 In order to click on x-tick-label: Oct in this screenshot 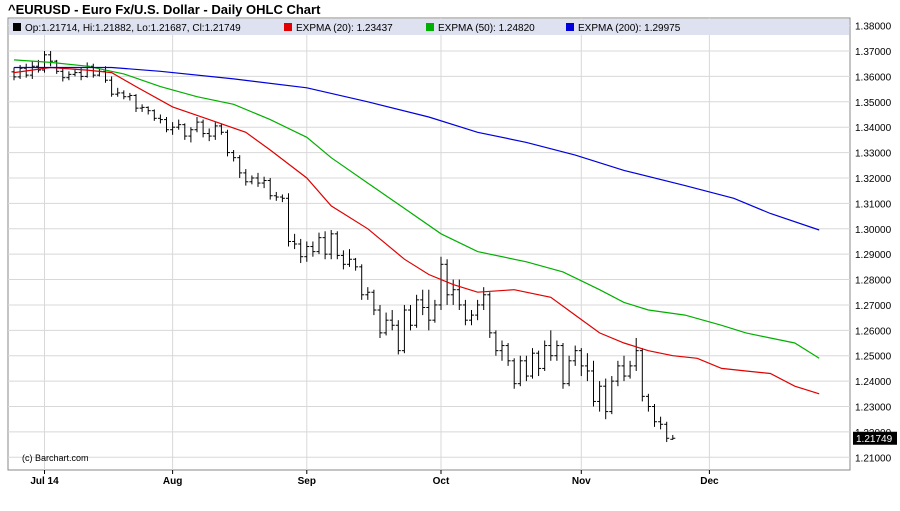, I will do `click(441, 481)`.